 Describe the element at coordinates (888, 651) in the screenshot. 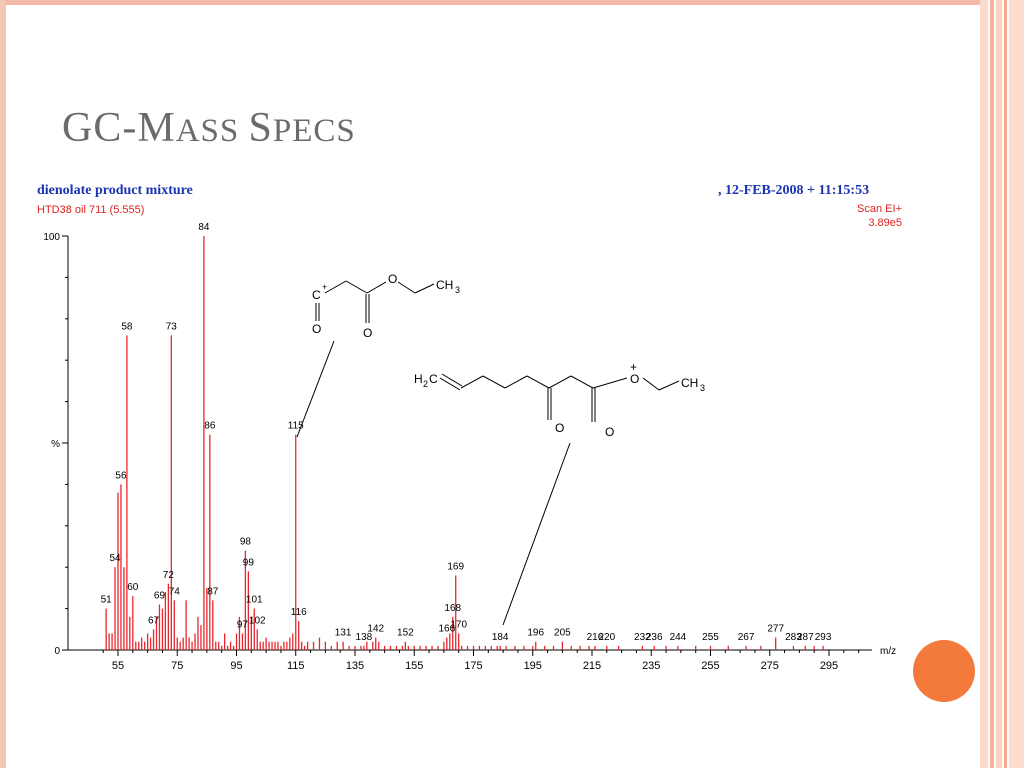

I see `x-axis-label: m/z` at that location.